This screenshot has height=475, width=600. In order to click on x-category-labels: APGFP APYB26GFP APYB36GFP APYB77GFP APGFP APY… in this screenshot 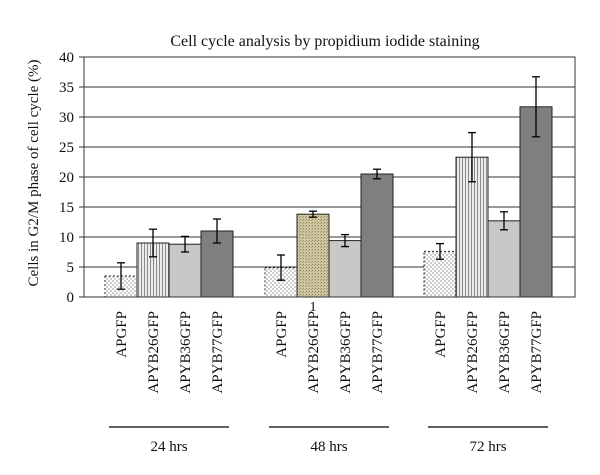, I will do `click(329, 352)`.